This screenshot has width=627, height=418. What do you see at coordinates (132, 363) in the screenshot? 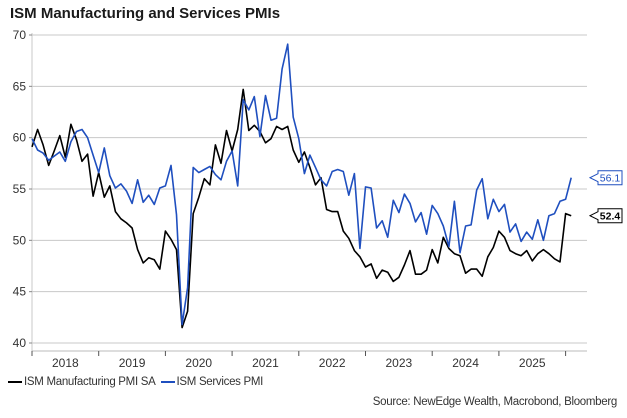
I see `x-tick-label: 2019` at bounding box center [132, 363].